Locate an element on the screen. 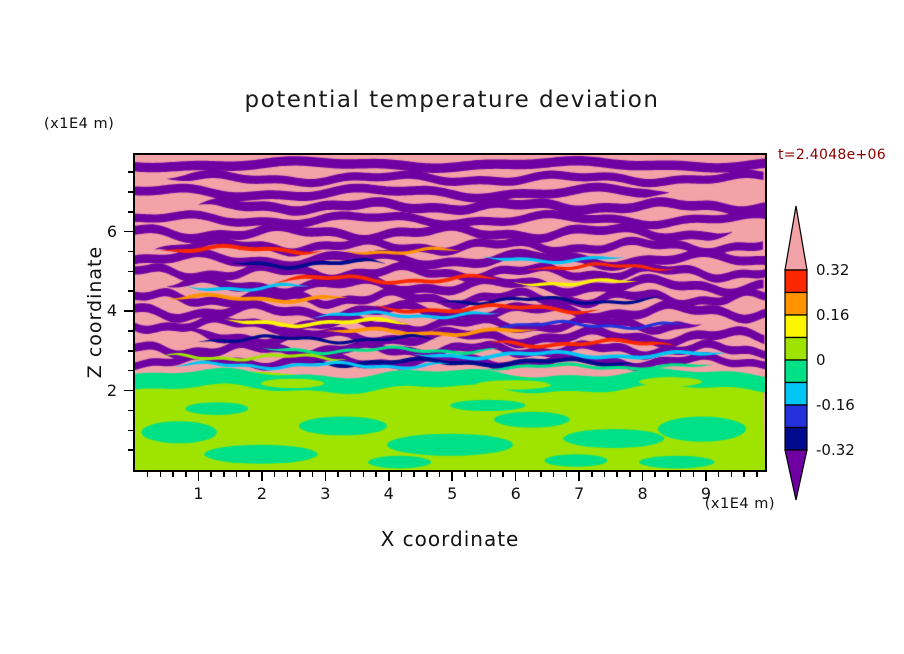 The height and width of the screenshot is (654, 904). x-tick-label: 1 is located at coordinates (198, 493).